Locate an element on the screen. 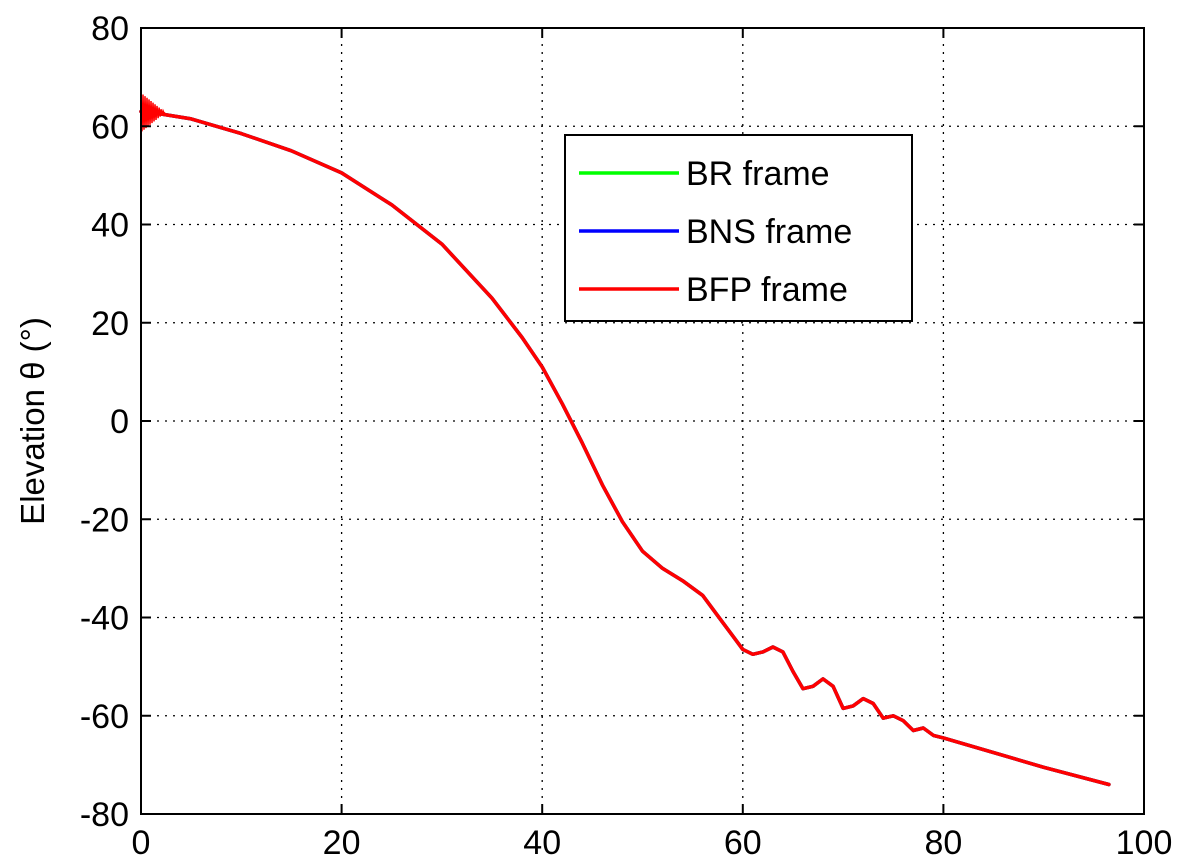 The height and width of the screenshot is (855, 1191). legend: BR frame BNS frame BFP frame is located at coordinates (738, 228).